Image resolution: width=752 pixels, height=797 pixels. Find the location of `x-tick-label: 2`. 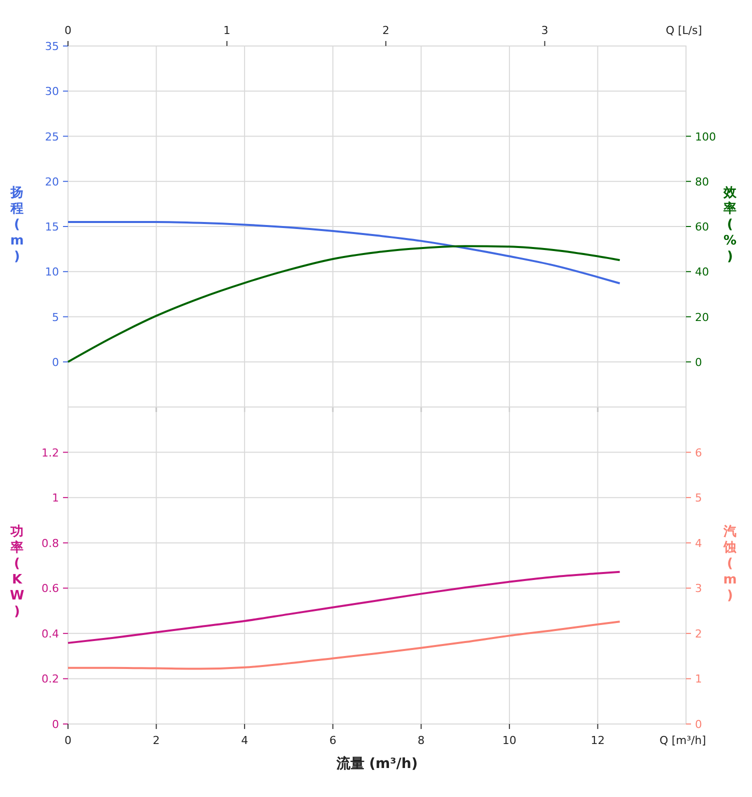

x-tick-label: 2 is located at coordinates (156, 740).